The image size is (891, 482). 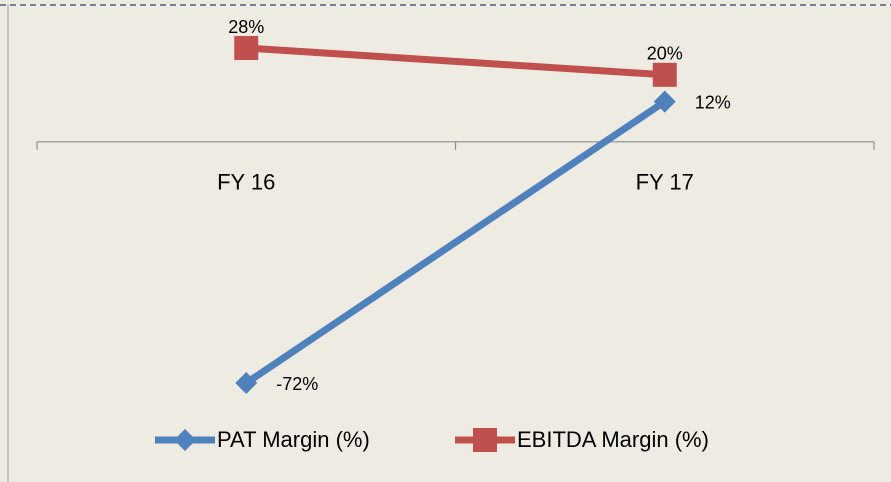 What do you see at coordinates (713, 102) in the screenshot?
I see `data-label: 12%` at bounding box center [713, 102].